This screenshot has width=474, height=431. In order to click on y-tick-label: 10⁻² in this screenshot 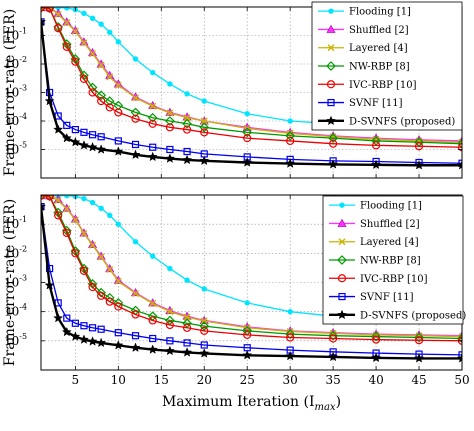, I will do `click(15, 63)`.